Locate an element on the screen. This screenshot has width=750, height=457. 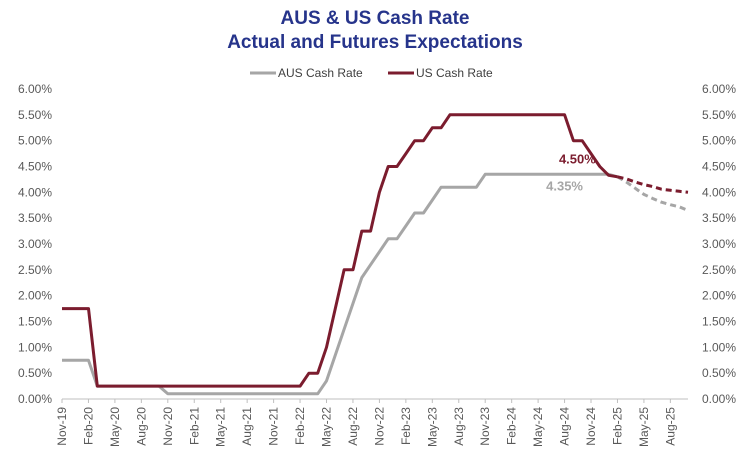
y-tick-label-left: 3.50% is located at coordinates (35, 218).